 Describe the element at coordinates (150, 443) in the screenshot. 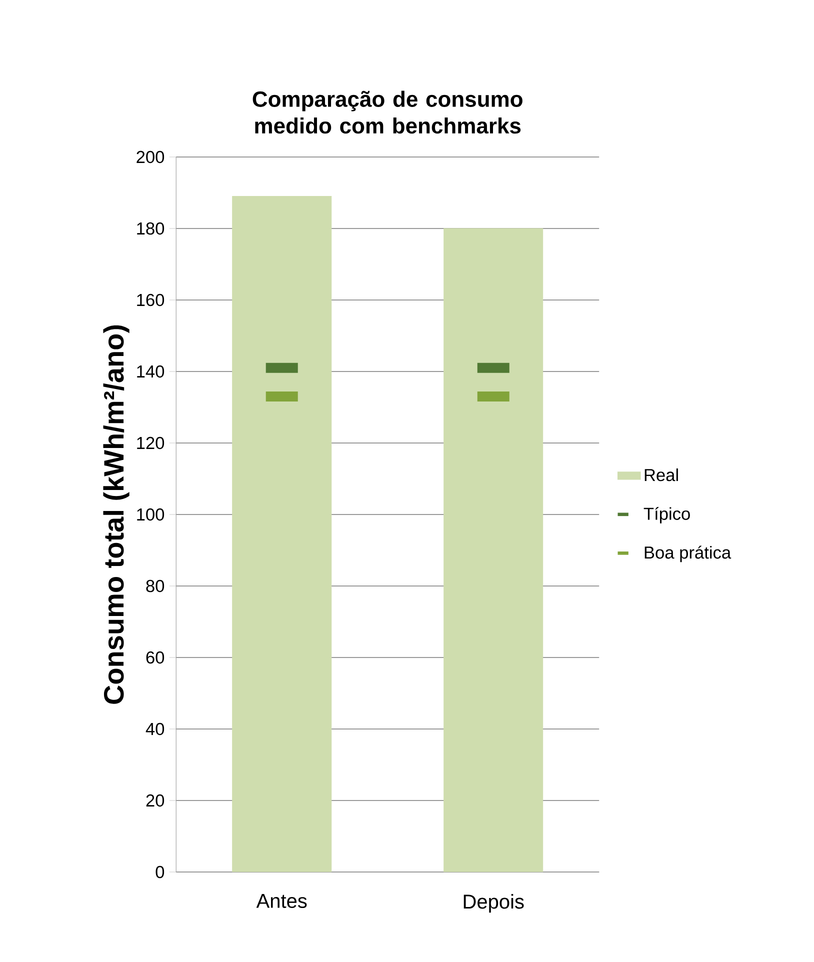

I see `y-tick-label: 120` at that location.